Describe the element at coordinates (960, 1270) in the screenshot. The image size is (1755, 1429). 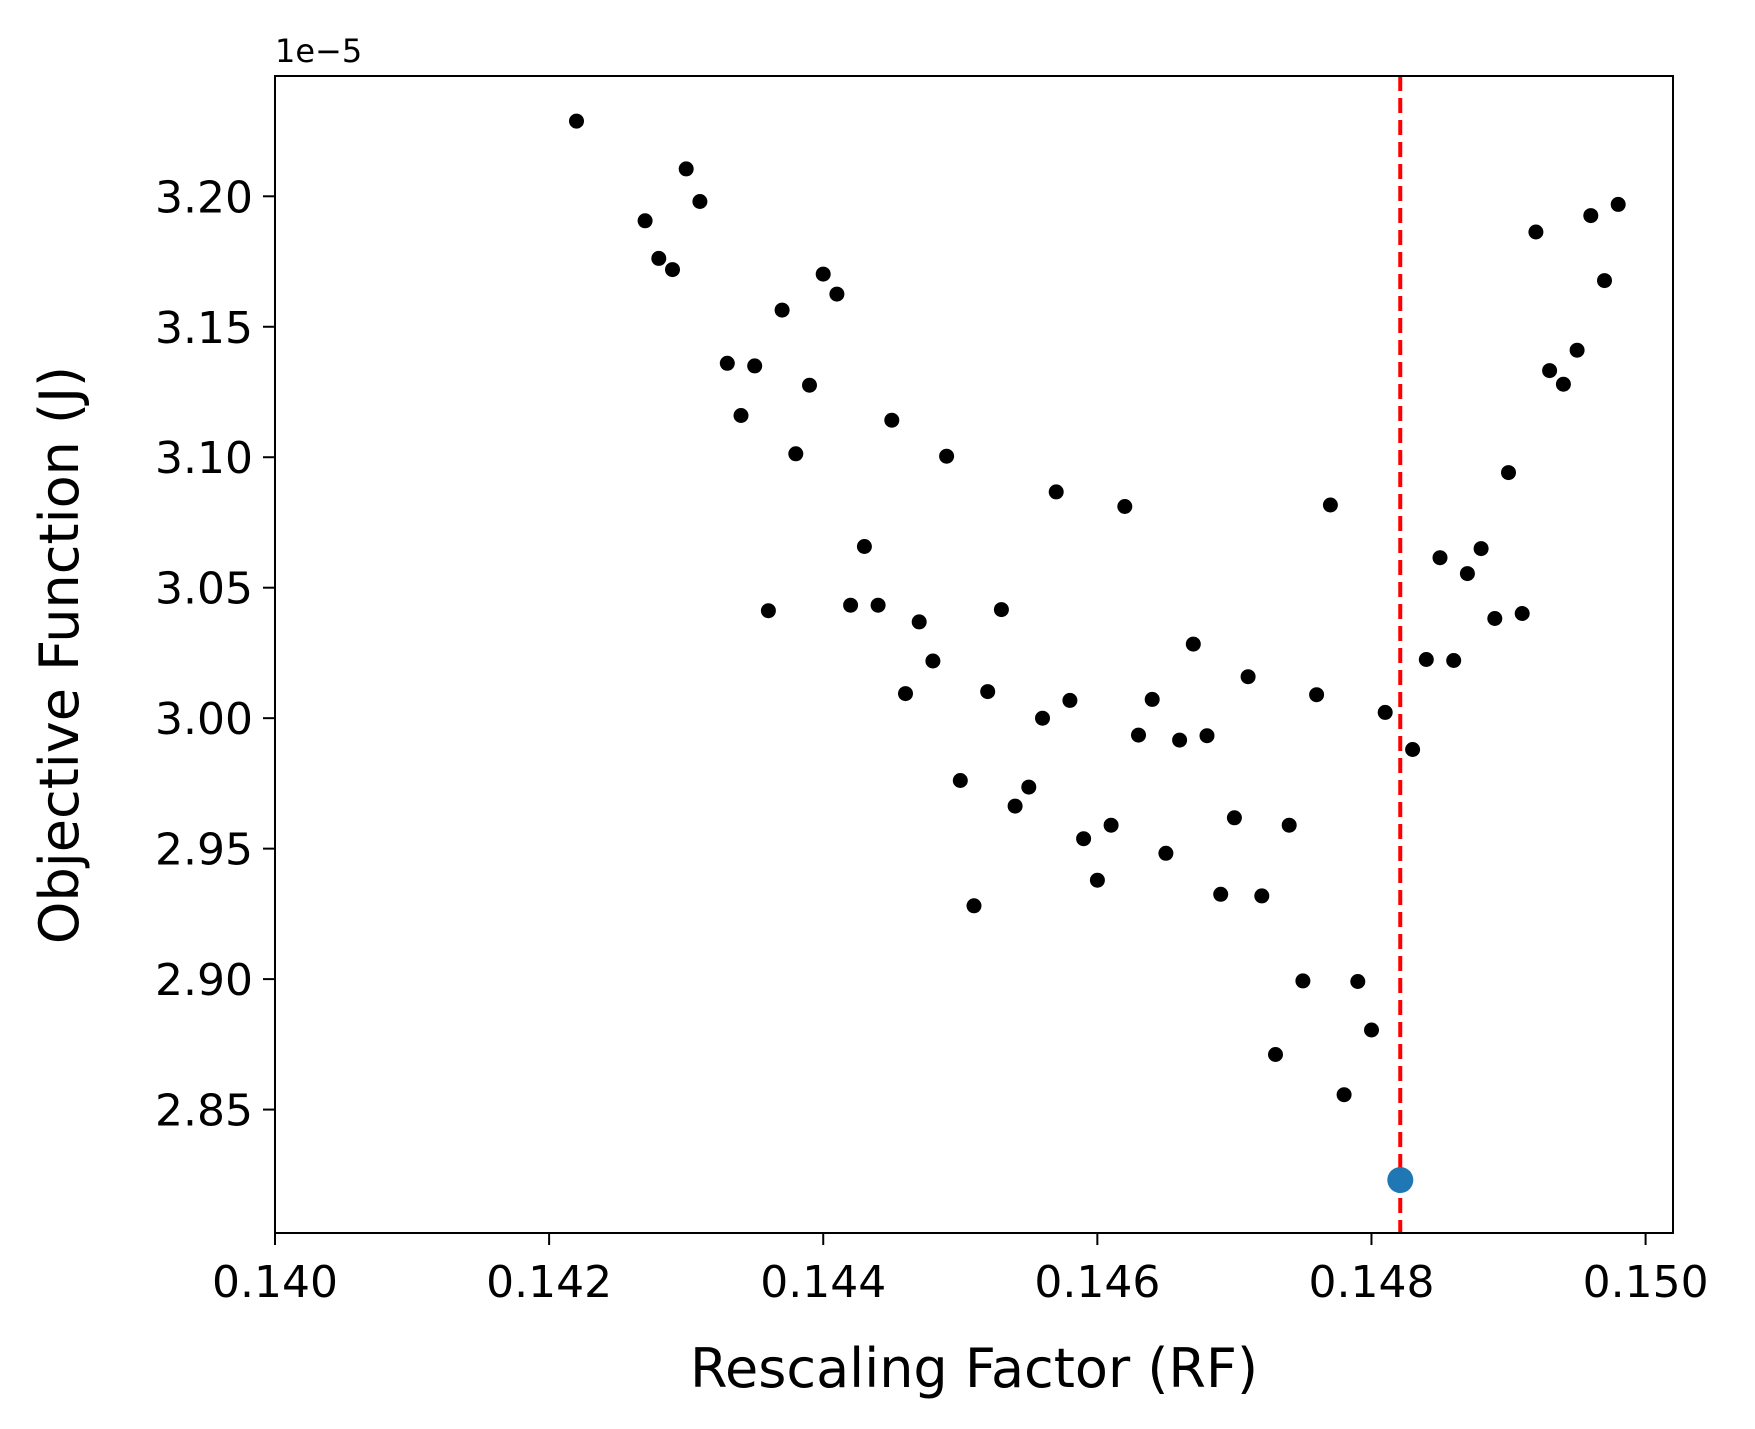
I see `x-axis: 0.140 0.142 0.144 0.146 0.148 0.150` at that location.